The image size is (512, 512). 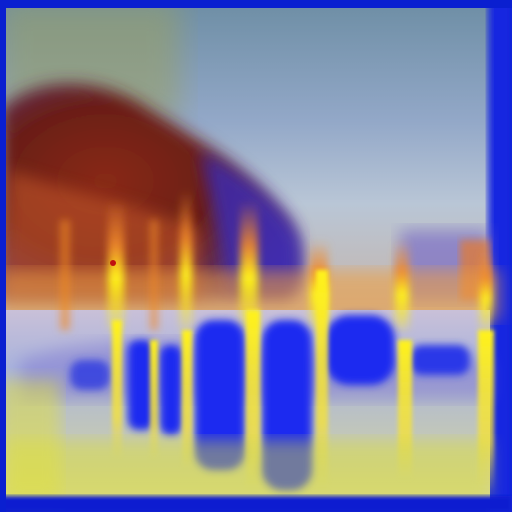 What do you see at coordinates (3, 256) in the screenshot?
I see `left-edge` at bounding box center [3, 256].